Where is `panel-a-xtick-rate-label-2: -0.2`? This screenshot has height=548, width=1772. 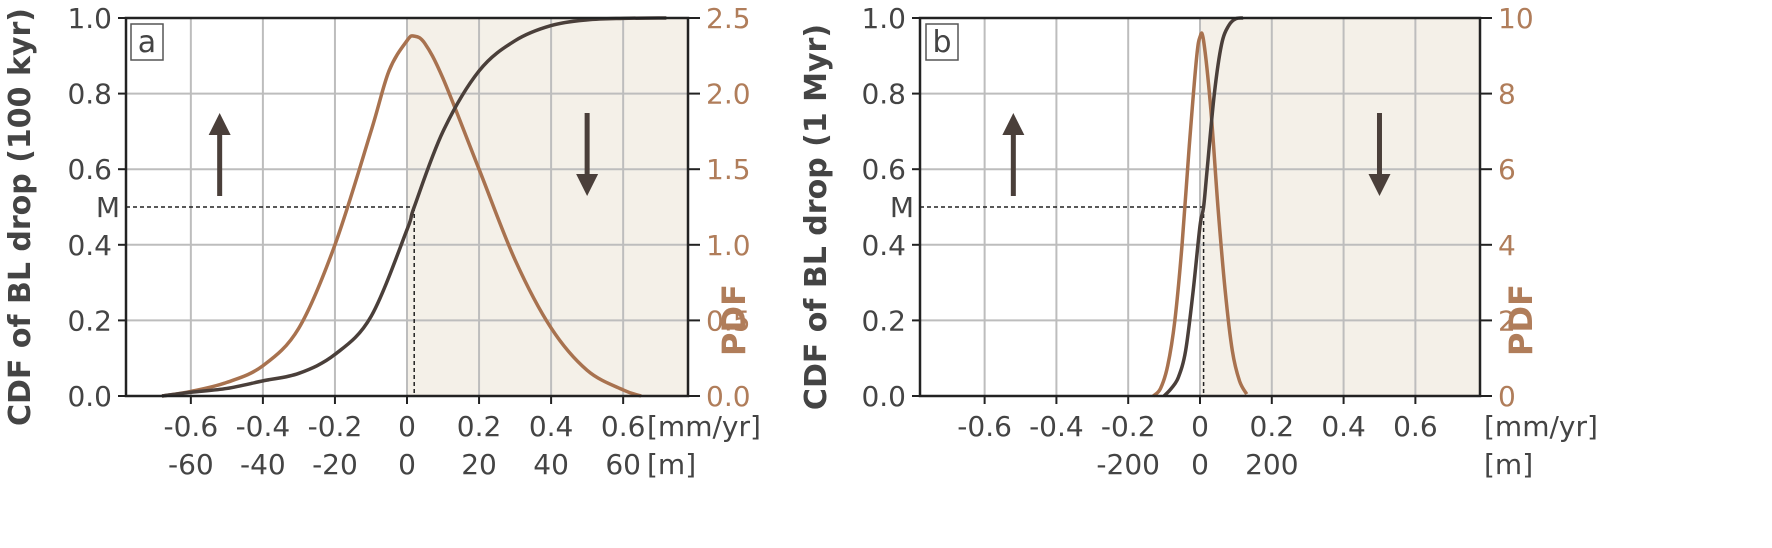
panel-a-xtick-rate-label-2: -0.2 is located at coordinates (335, 426).